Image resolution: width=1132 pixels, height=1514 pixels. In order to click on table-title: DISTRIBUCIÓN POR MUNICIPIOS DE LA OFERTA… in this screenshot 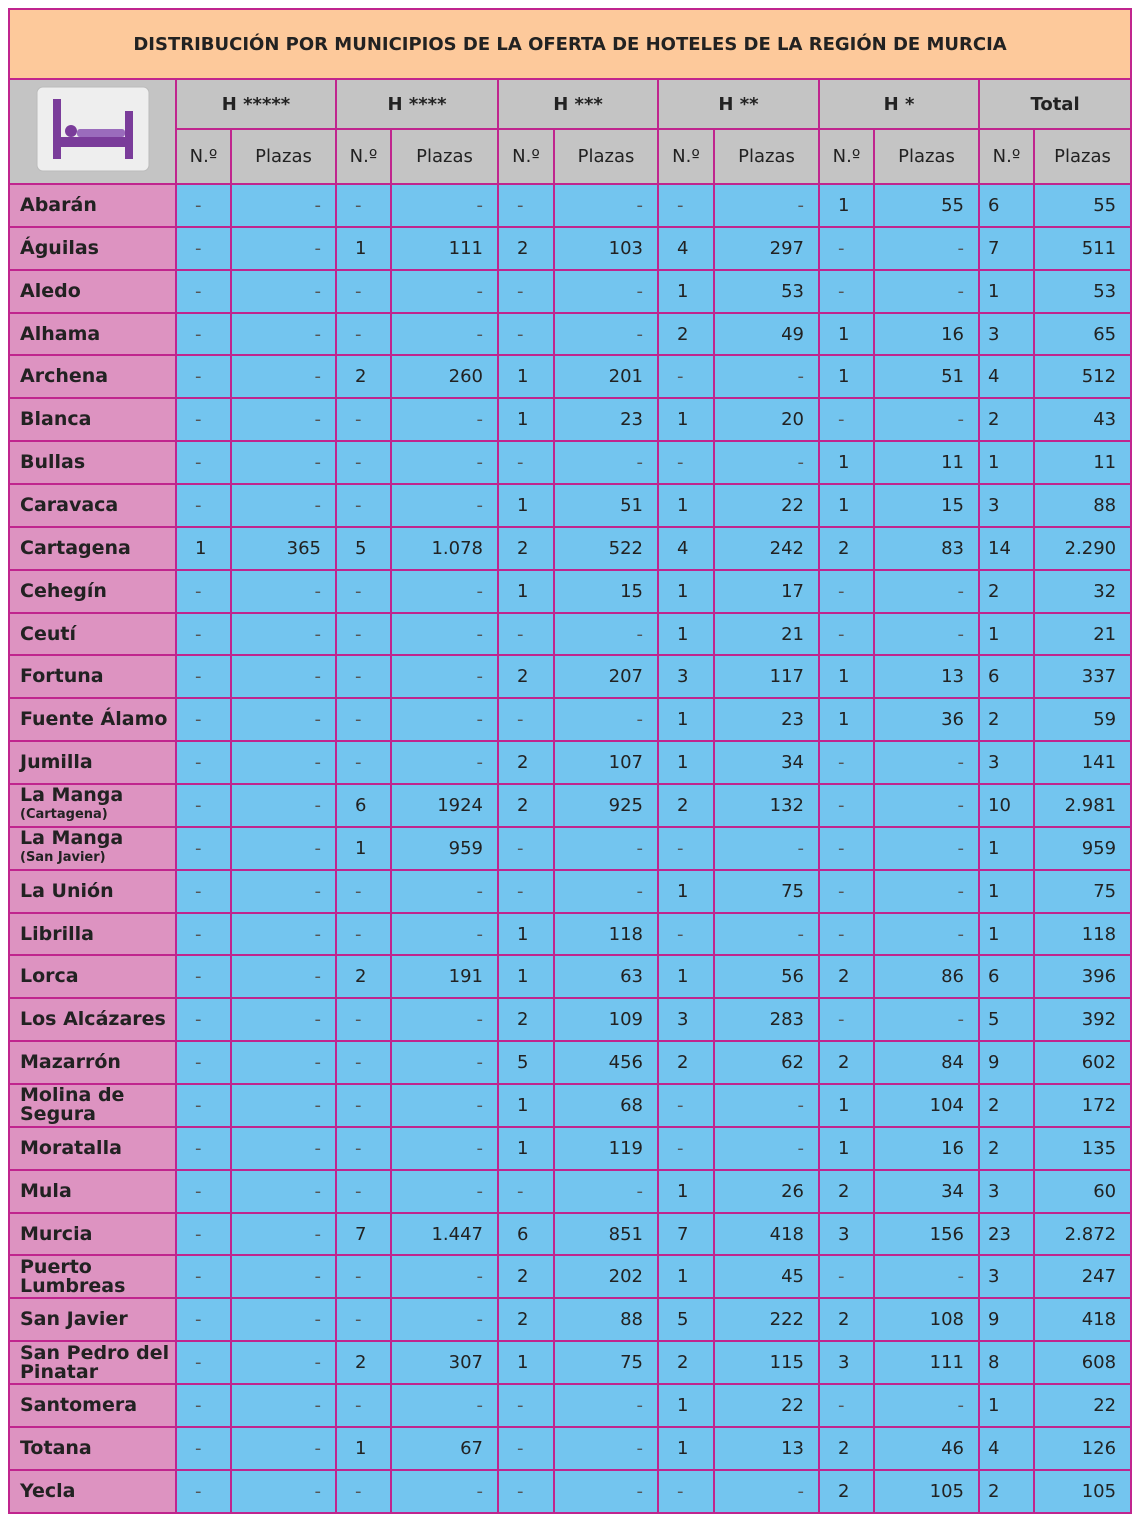, I will do `click(569, 44)`.